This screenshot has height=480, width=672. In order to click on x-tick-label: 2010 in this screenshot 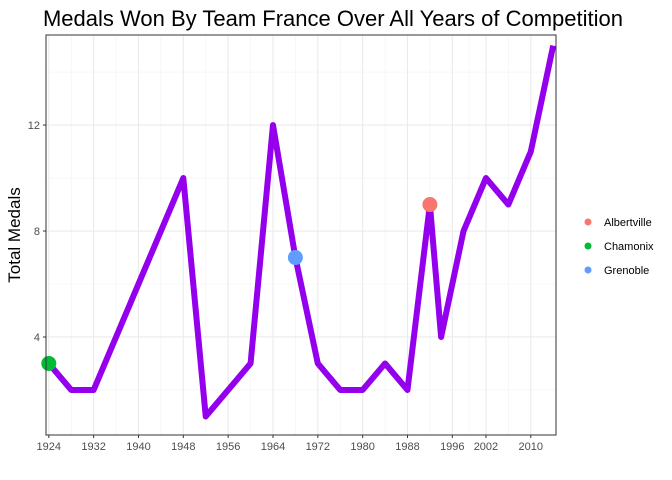, I will do `click(531, 447)`.